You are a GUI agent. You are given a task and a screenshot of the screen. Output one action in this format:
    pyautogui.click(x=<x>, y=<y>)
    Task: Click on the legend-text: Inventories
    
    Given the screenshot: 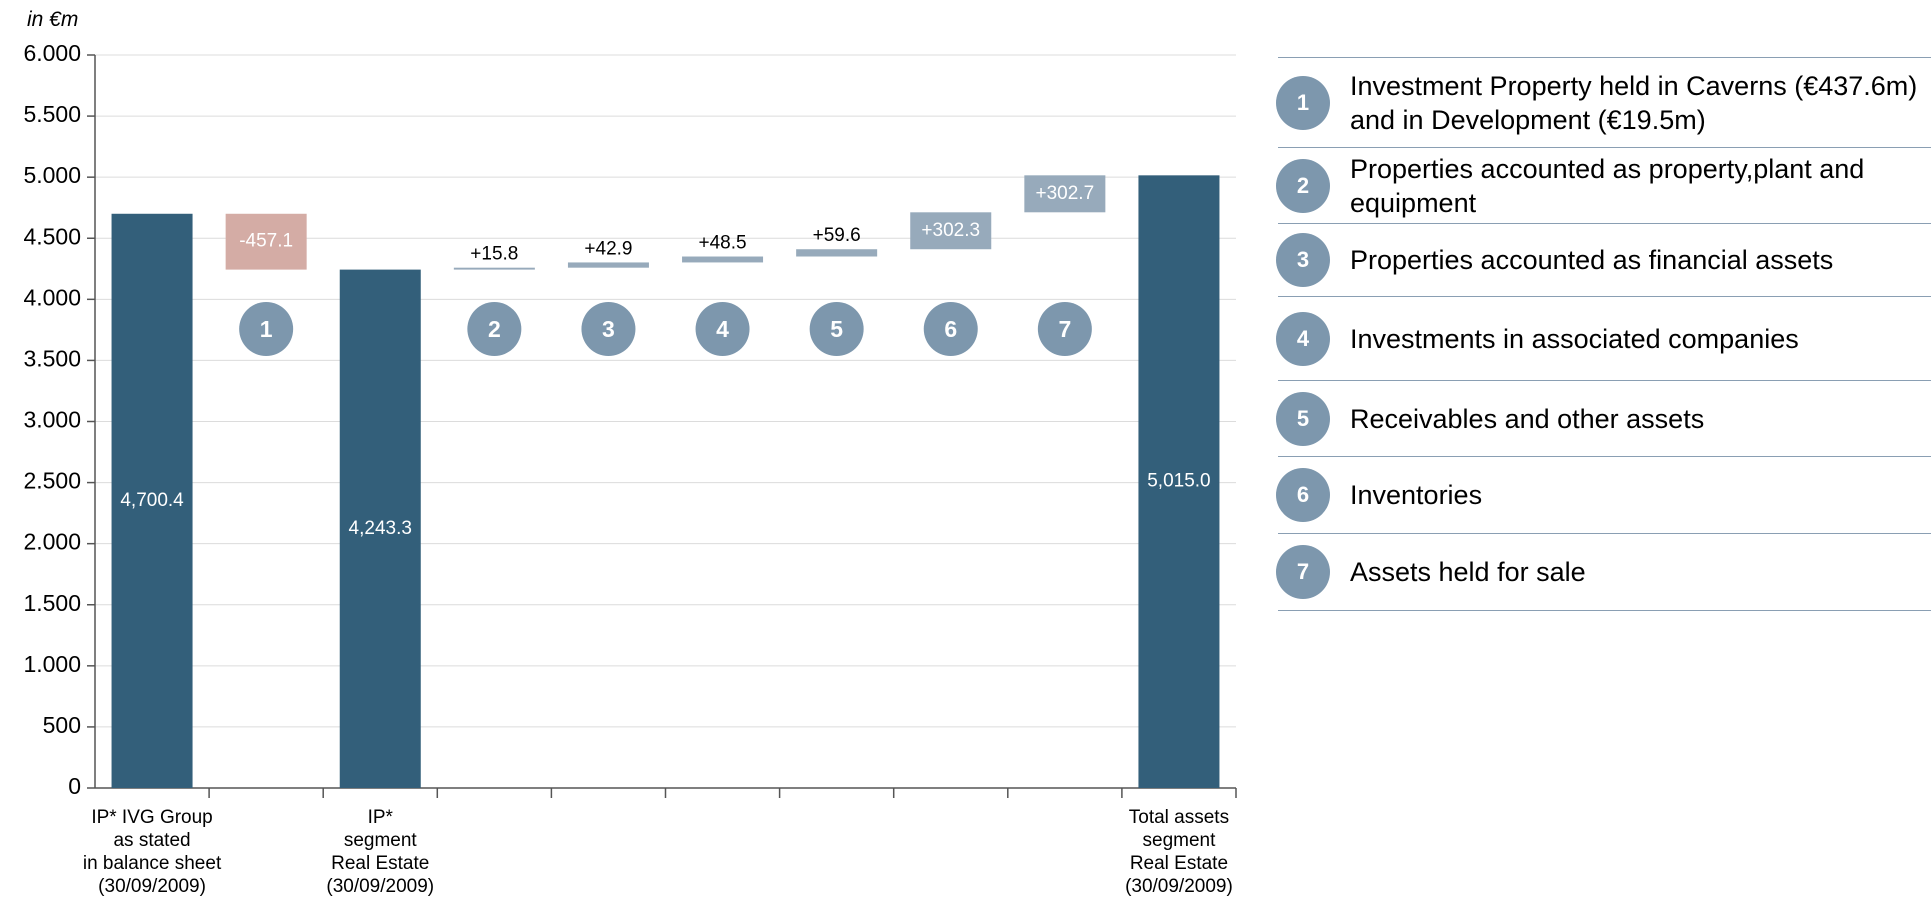 What is the action you would take?
    pyautogui.click(x=1416, y=495)
    